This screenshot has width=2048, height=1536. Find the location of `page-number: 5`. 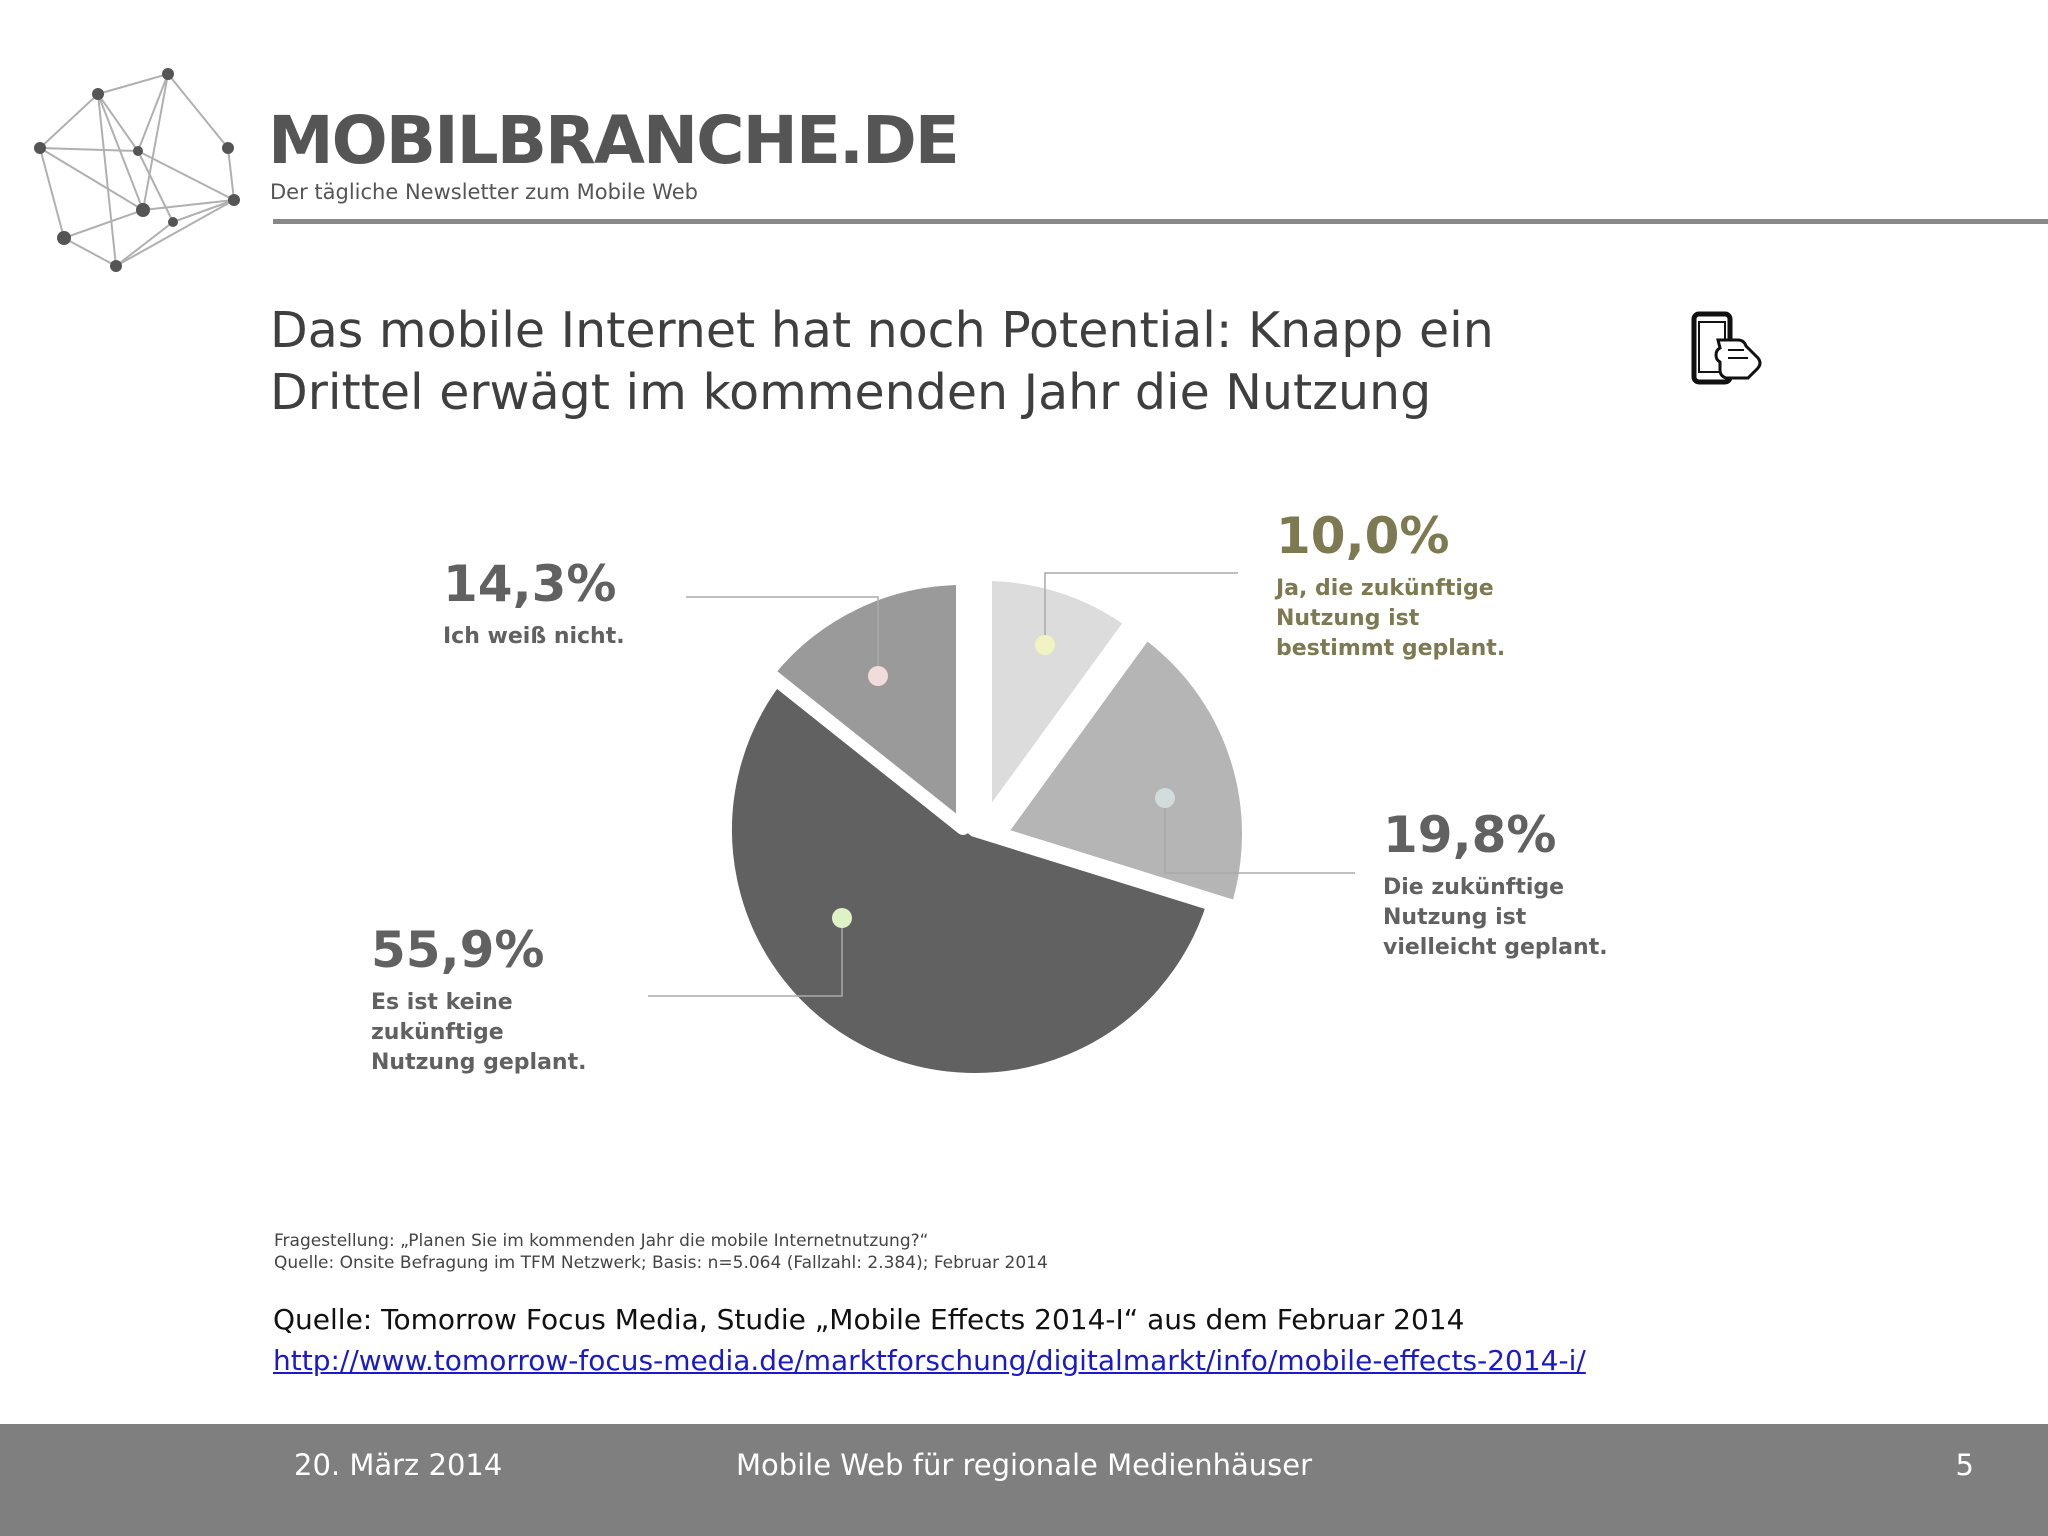

page-number: 5 is located at coordinates (1964, 1465).